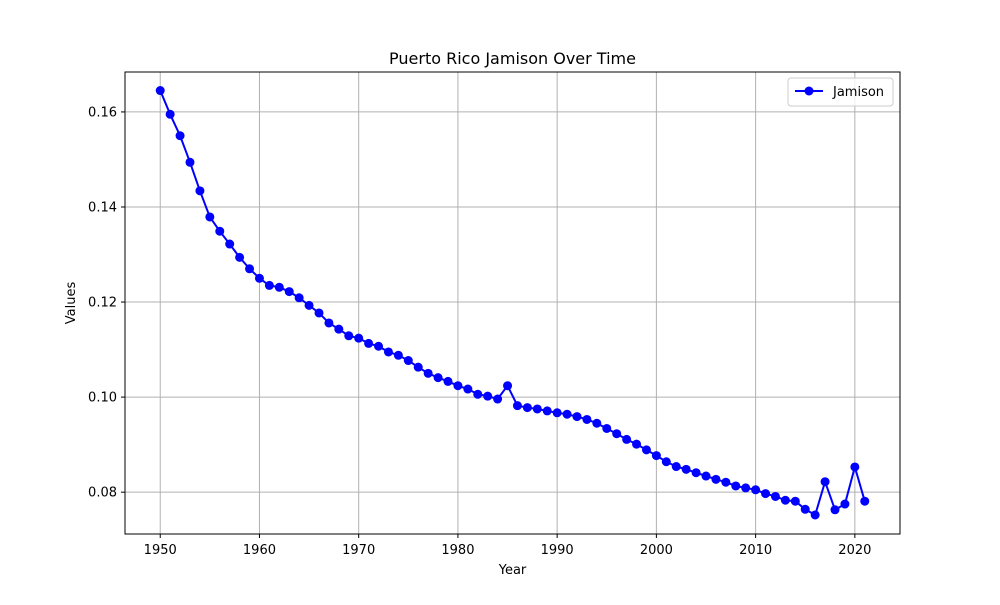 The height and width of the screenshot is (605, 1000). What do you see at coordinates (160, 550) in the screenshot?
I see `x-tick-label: 1950` at bounding box center [160, 550].